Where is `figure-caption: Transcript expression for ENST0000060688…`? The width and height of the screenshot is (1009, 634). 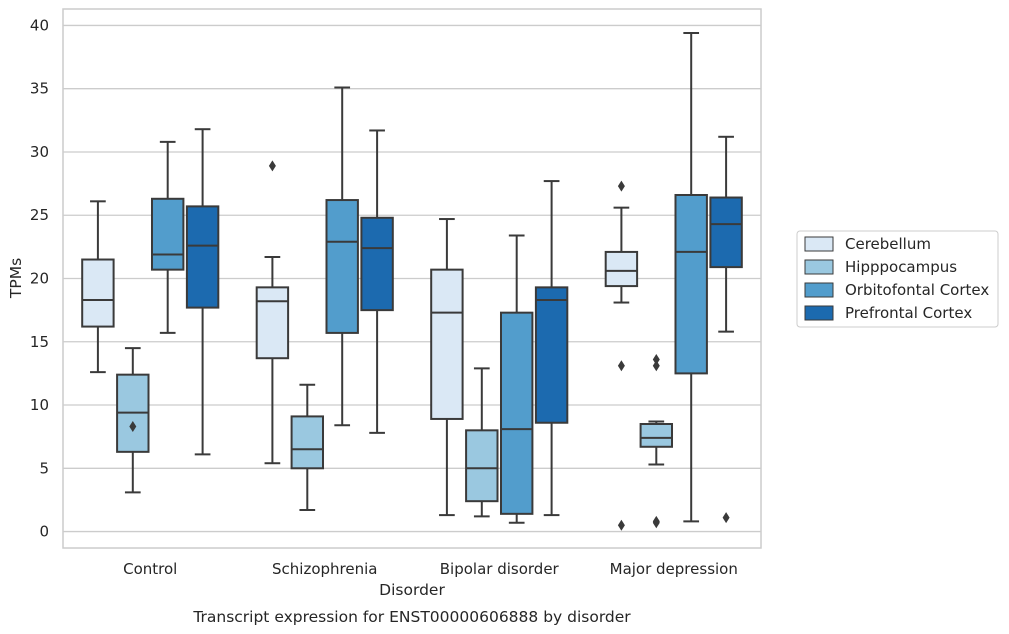
figure-caption: Transcript expression for ENST0000060688… is located at coordinates (411, 617).